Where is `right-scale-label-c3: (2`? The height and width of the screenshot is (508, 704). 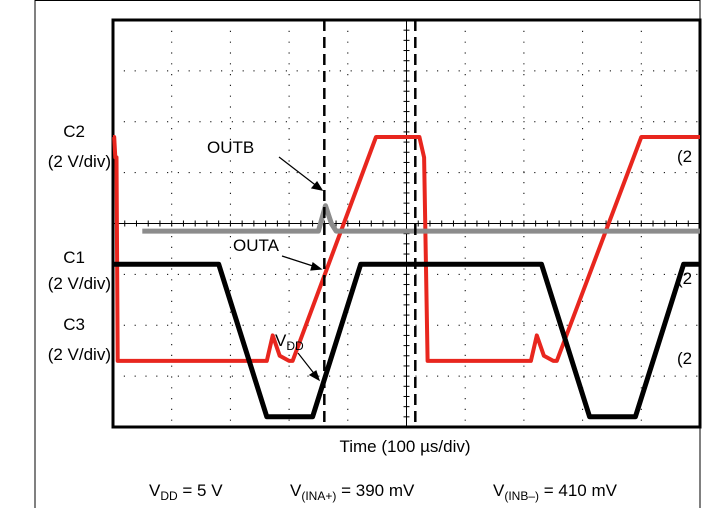
right-scale-label-c3: (2 is located at coordinates (684, 358).